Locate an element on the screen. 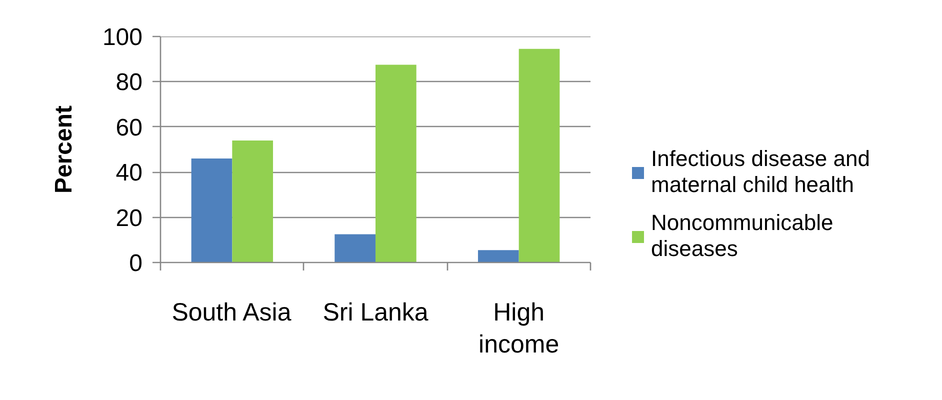 This screenshot has width=942, height=400. x-tick-label: High income is located at coordinates (519, 328).